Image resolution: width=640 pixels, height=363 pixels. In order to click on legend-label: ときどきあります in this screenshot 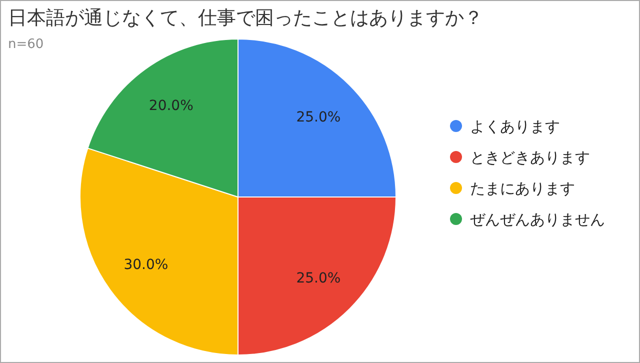, I will do `click(530, 157)`.